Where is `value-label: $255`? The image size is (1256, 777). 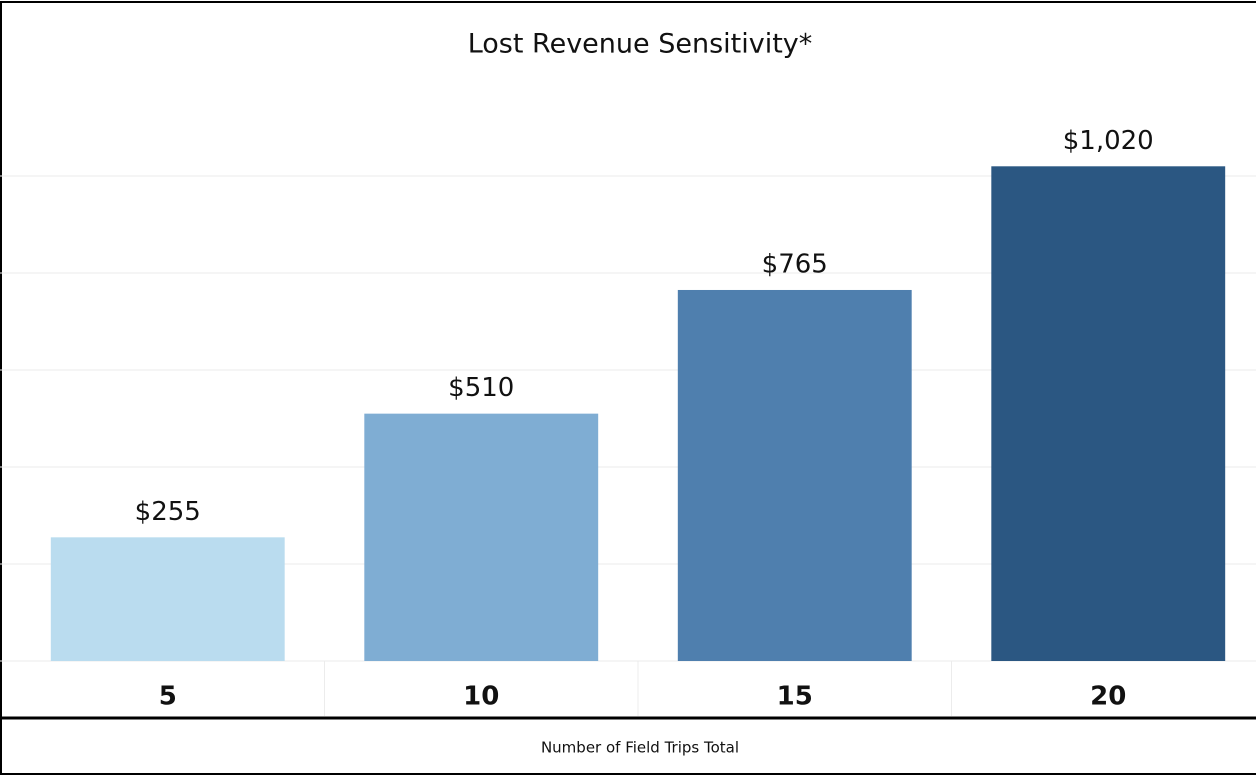 value-label: $255 is located at coordinates (168, 512).